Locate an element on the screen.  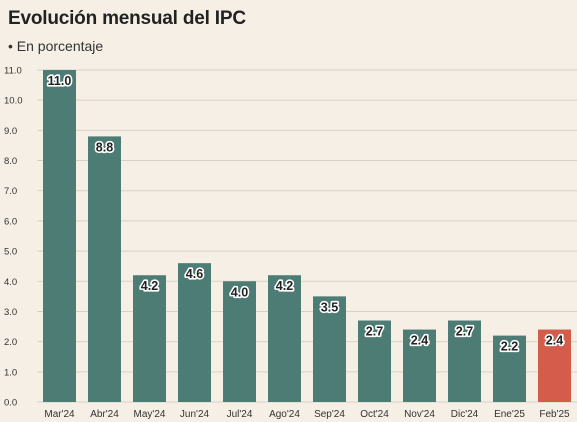
x-tick-label: May'24 is located at coordinates (150, 414).